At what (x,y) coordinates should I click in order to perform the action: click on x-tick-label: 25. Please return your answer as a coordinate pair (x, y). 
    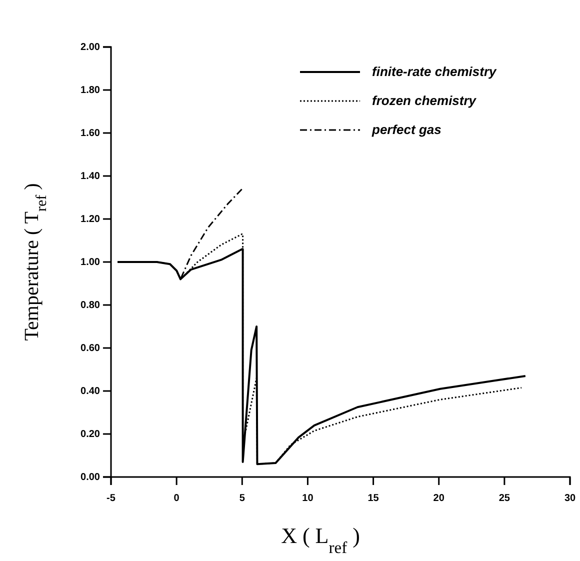
    Looking at the image, I should click on (504, 498).